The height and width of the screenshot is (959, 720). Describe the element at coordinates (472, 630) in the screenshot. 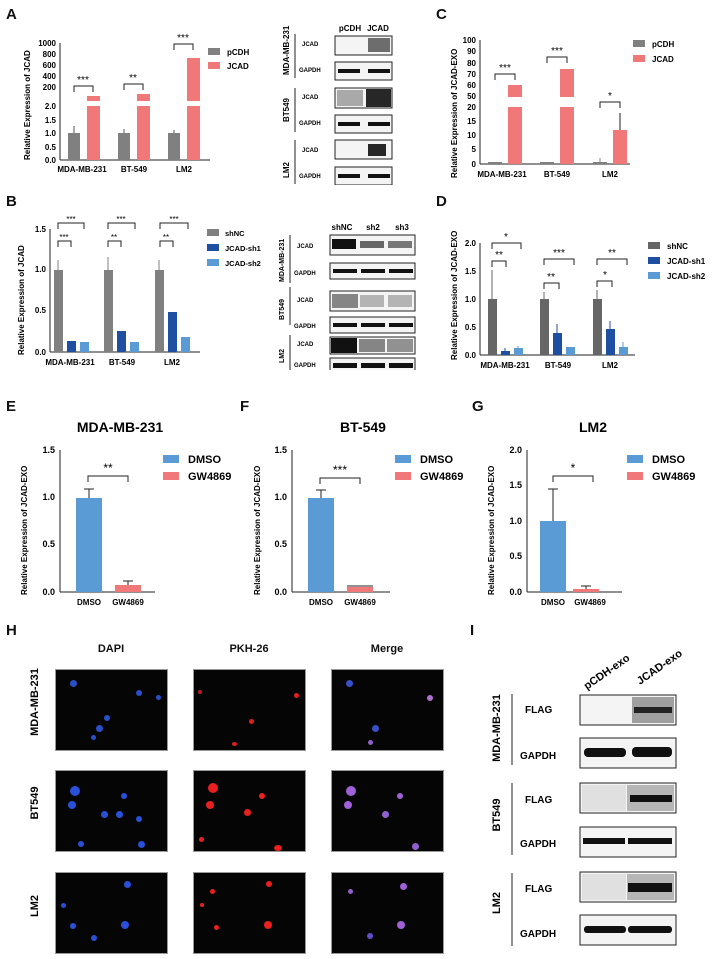

I see `panel-i-letter: I` at that location.